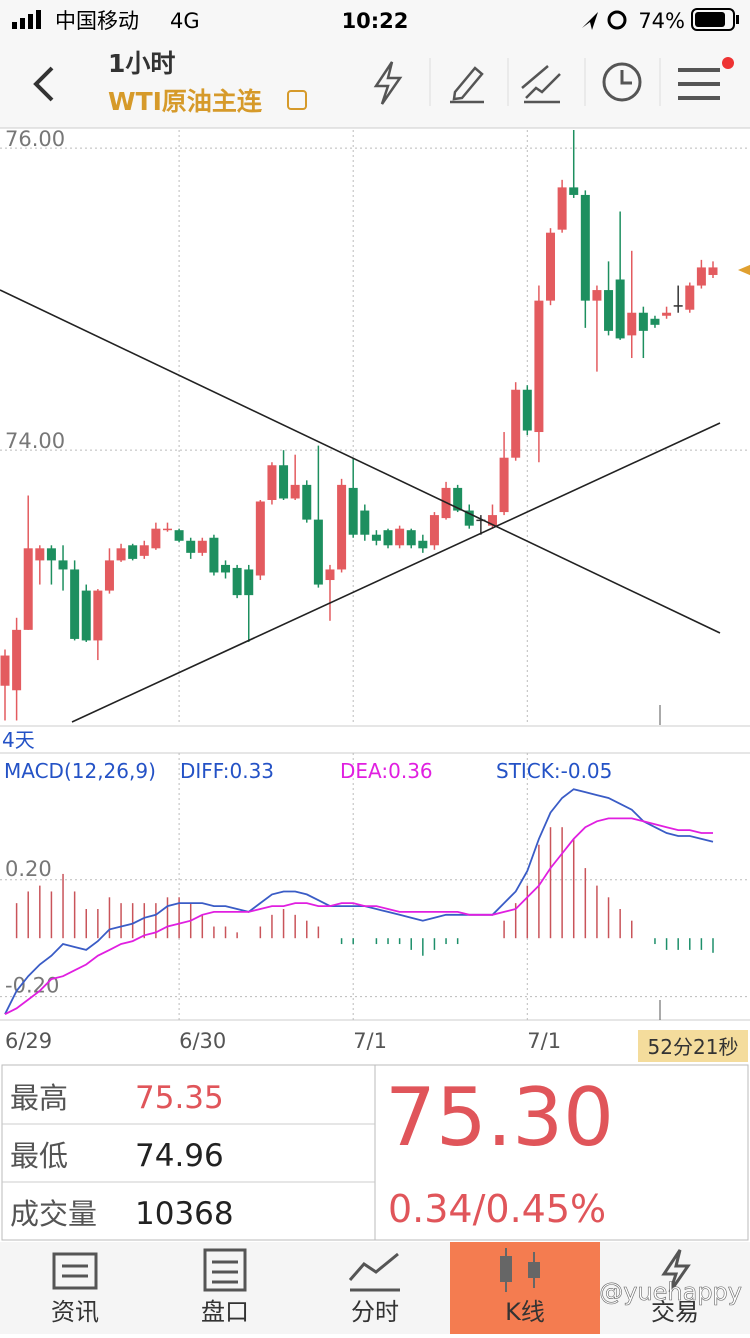 Image resolution: width=750 pixels, height=1338 pixels. Describe the element at coordinates (670, 1292) in the screenshot. I see `watermark: @yuehappy` at that location.